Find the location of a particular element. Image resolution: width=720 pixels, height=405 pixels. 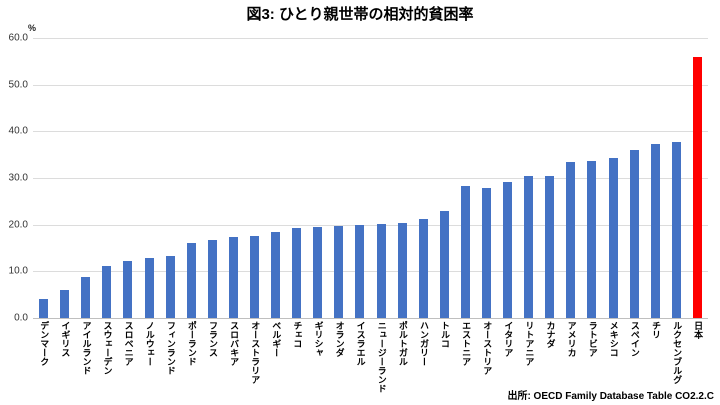

x-label-slot: デンマーク is located at coordinates (43, 362).